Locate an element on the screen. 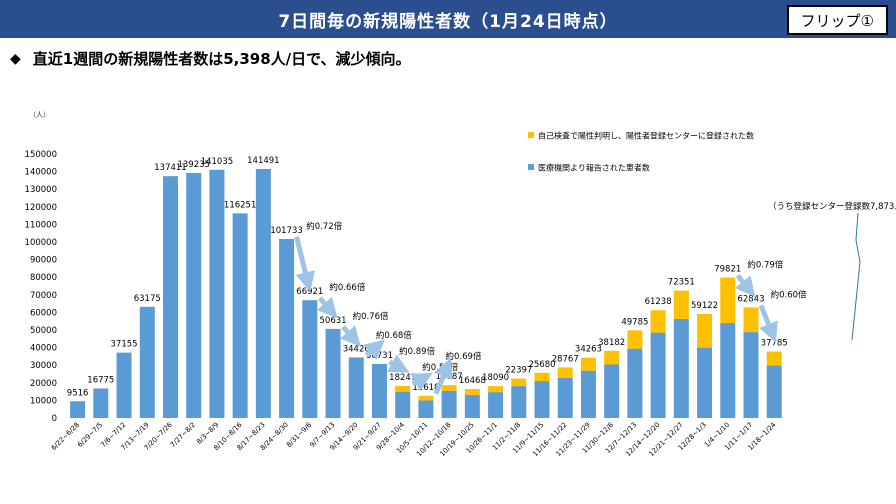  y-tick-label: 100000 is located at coordinates (41, 243).